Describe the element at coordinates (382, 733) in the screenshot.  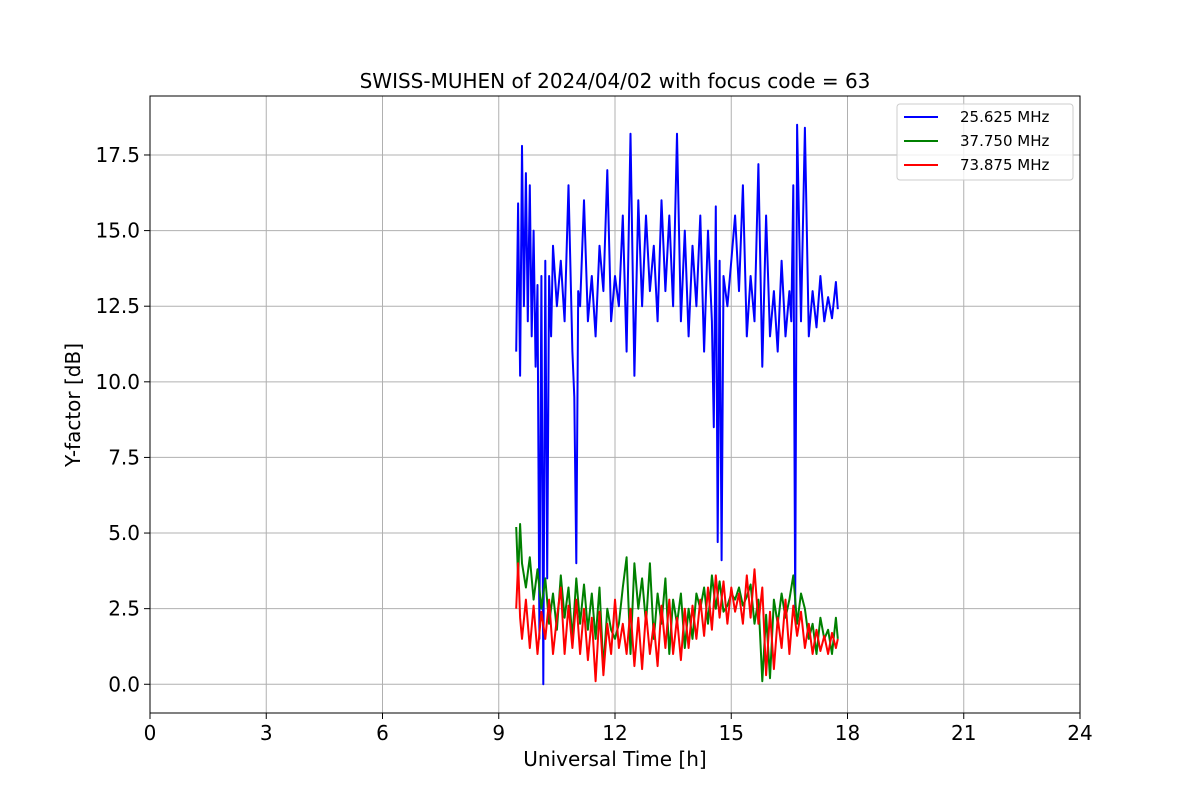
I see `x-tick-label: 6` at that location.